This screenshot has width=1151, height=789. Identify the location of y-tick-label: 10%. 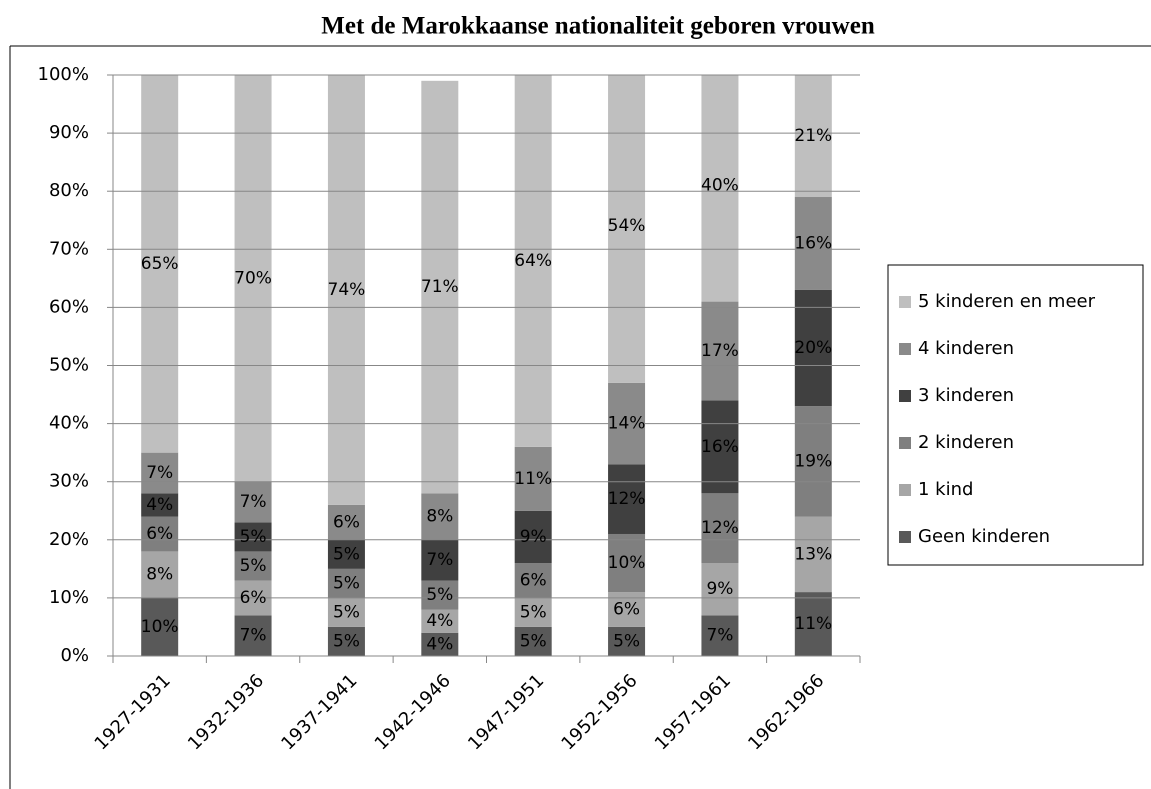
(69, 597).